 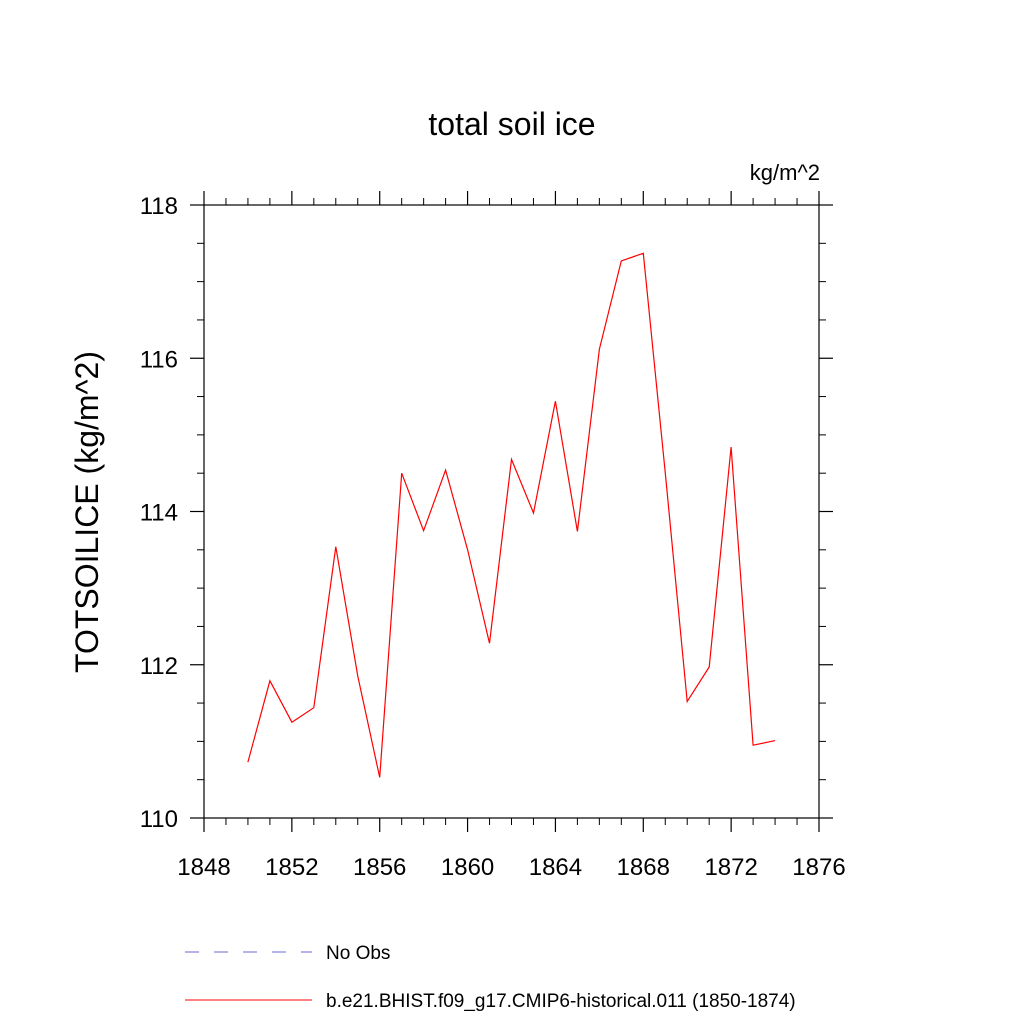 I want to click on x-tick-label: 1852, so click(x=291, y=867).